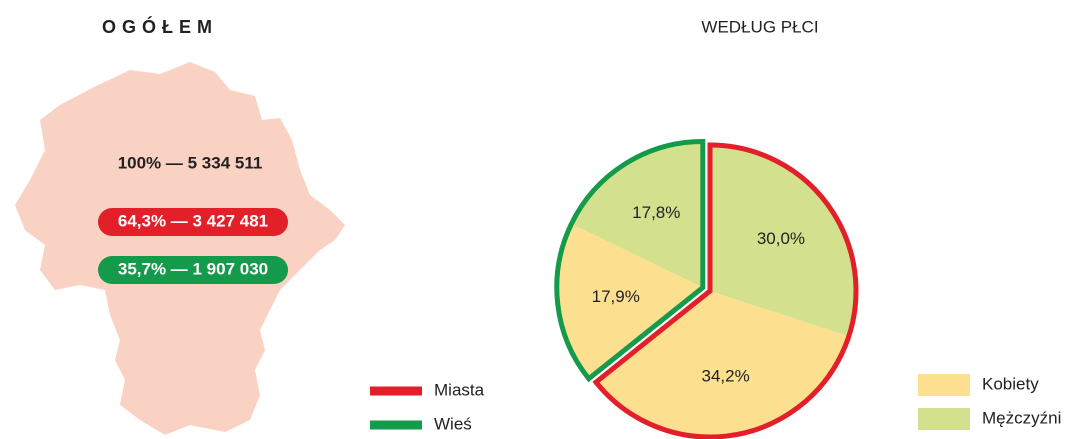 The image size is (1084, 439). I want to click on urban-label: 64,3% — 3 427 481, so click(193, 220).